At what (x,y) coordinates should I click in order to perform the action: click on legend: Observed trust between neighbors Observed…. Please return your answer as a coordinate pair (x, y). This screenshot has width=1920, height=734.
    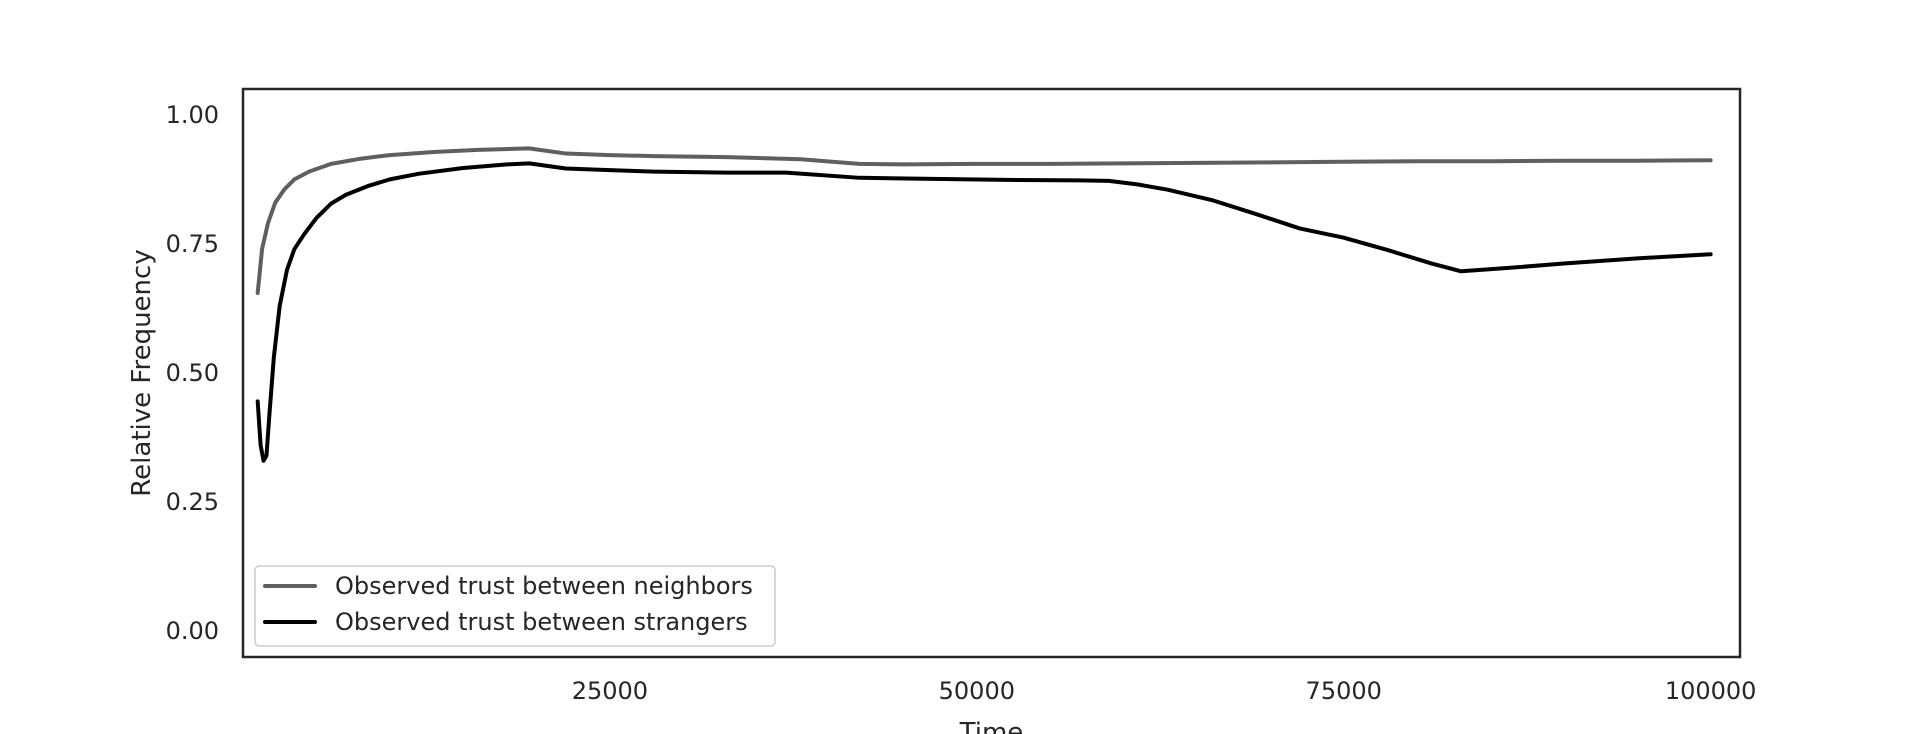
    Looking at the image, I should click on (515, 606).